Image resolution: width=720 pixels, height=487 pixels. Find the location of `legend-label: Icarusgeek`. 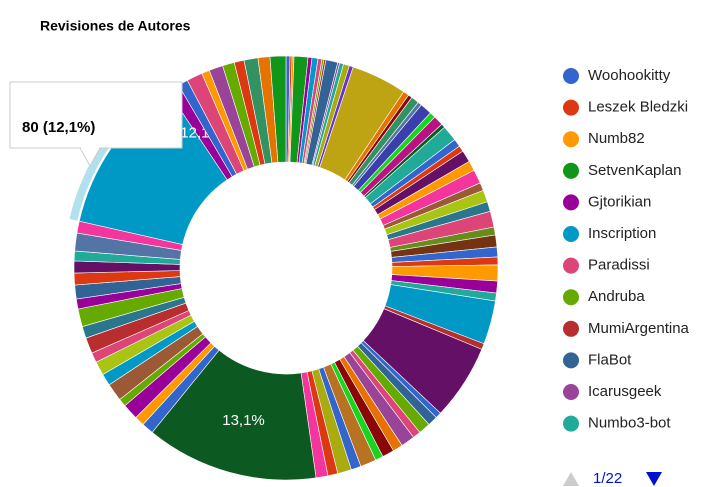

legend-label: Icarusgeek is located at coordinates (625, 391).